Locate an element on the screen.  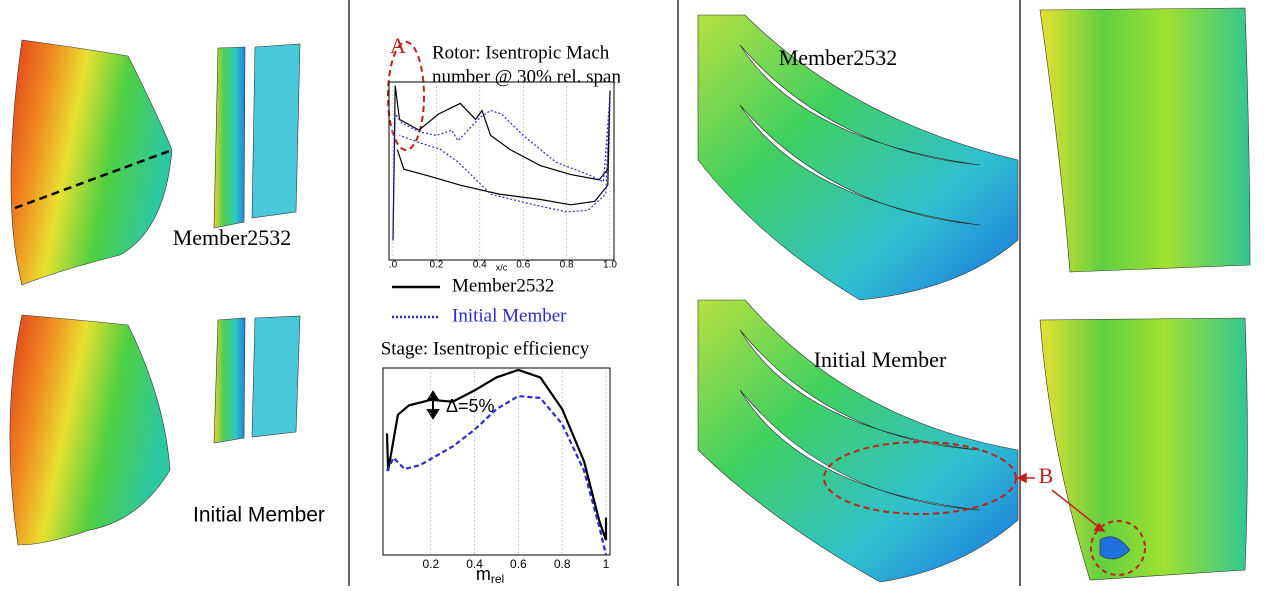
annotation: Δ=5% is located at coordinates (470, 406).